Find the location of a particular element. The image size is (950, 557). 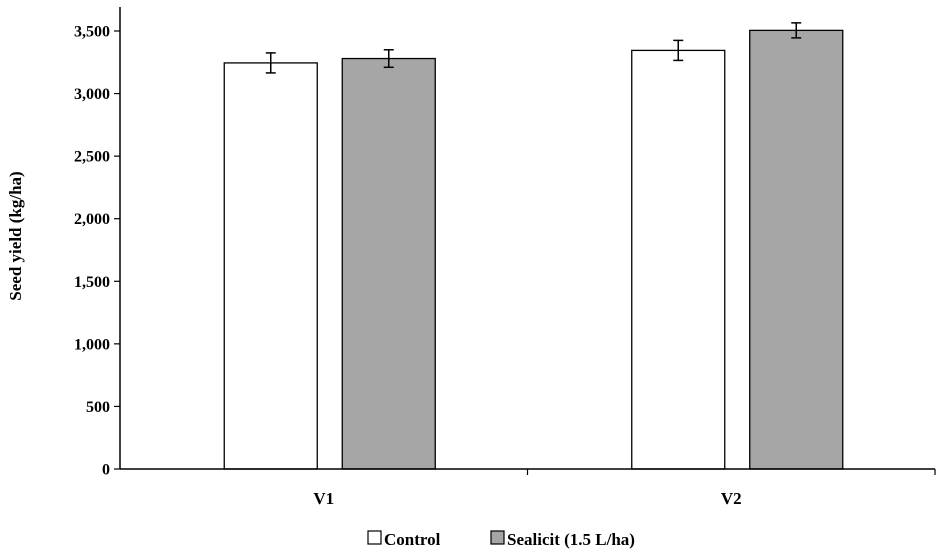

x-tick-label: V2 is located at coordinates (731, 498).